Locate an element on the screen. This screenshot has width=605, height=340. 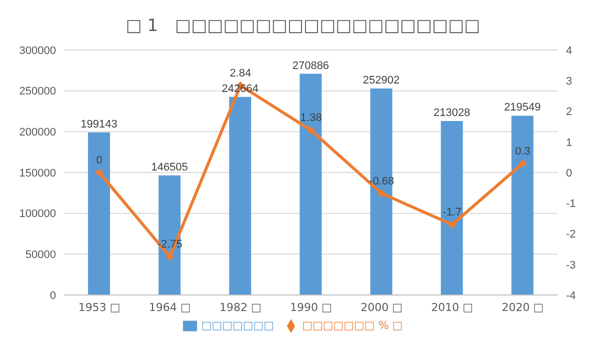
y2-tick-label: 3 is located at coordinates (569, 82).